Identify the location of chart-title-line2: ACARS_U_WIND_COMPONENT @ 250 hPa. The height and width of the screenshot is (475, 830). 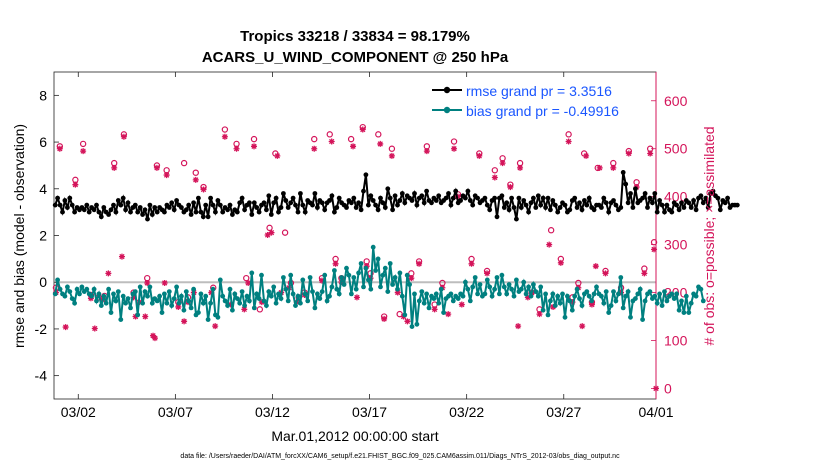
(355, 57).